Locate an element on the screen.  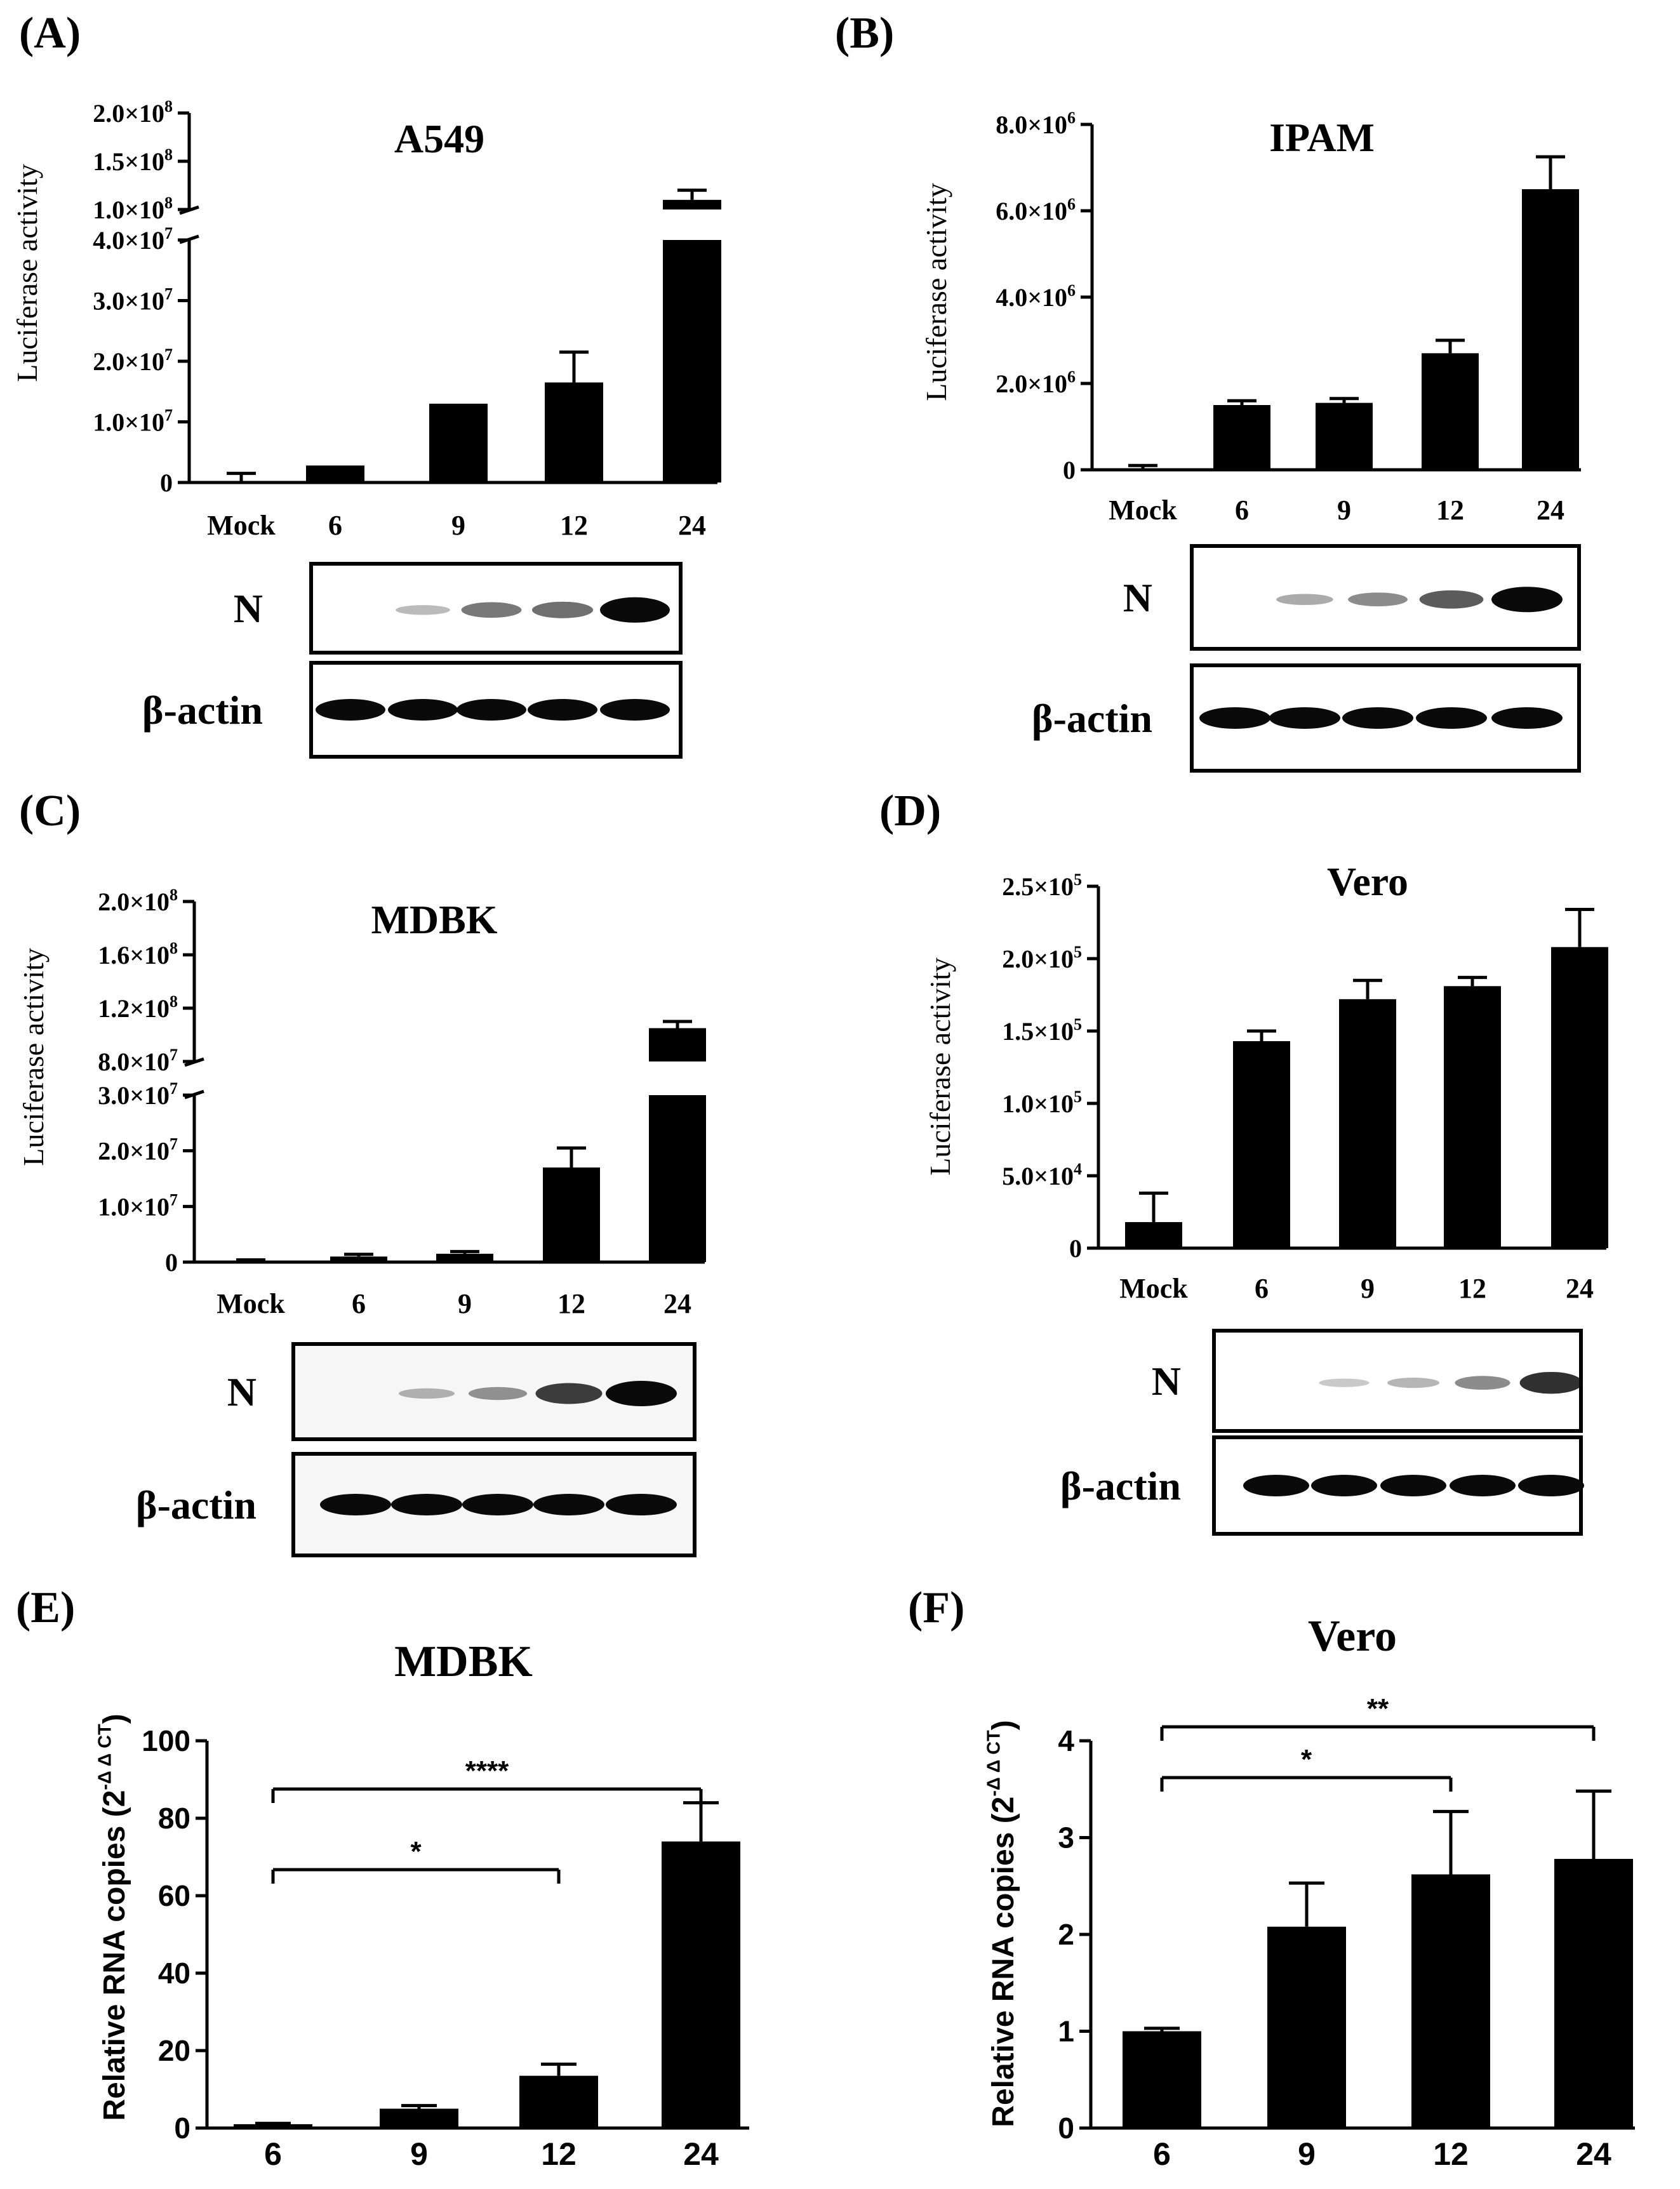
panel-letter: (A) is located at coordinates (50, 33).